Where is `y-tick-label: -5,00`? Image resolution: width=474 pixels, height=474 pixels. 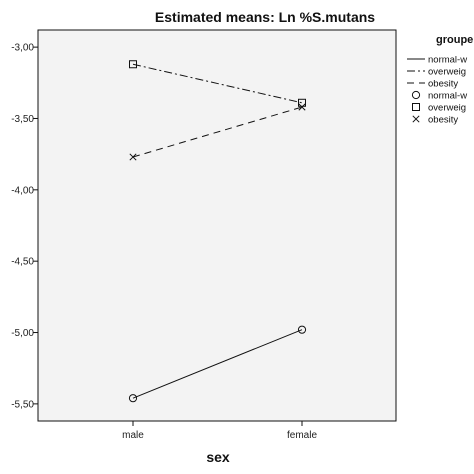
y-tick-label: -5,00 is located at coordinates (22, 333).